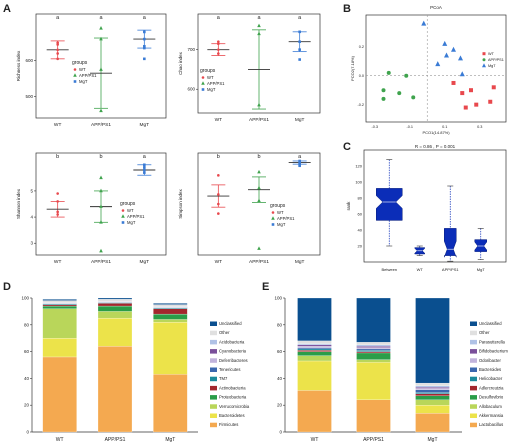  What do you see at coordinates (491, 54) in the screenshot?
I see `legend-entry: WT` at bounding box center [491, 54].